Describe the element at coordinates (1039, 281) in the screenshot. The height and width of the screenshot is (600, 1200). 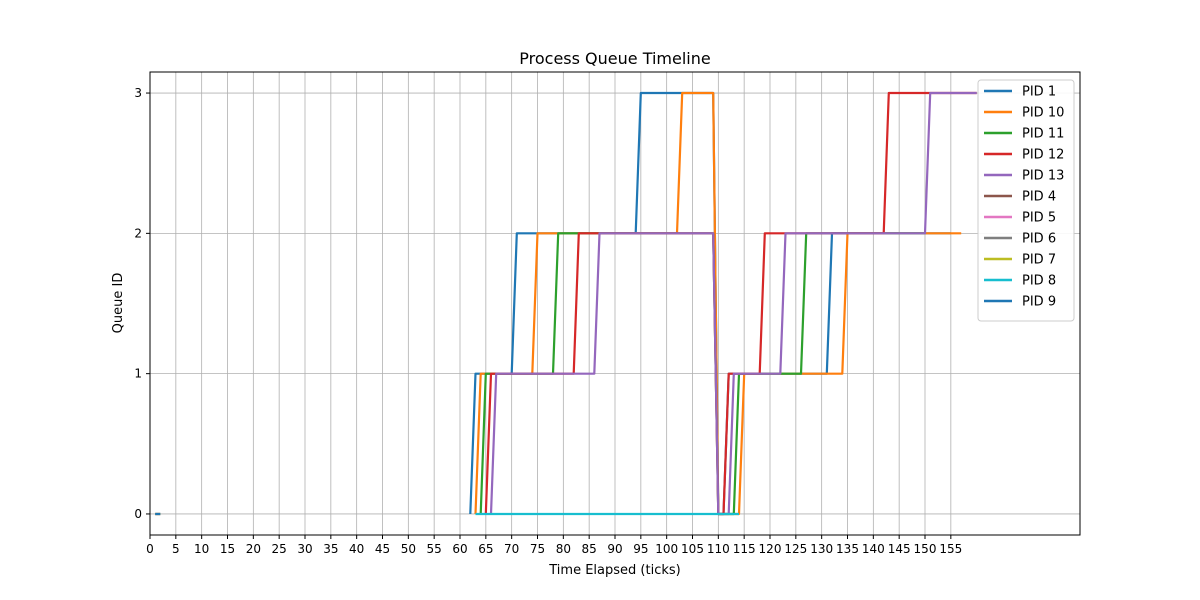
I see `legend-label: PID 8` at that location.